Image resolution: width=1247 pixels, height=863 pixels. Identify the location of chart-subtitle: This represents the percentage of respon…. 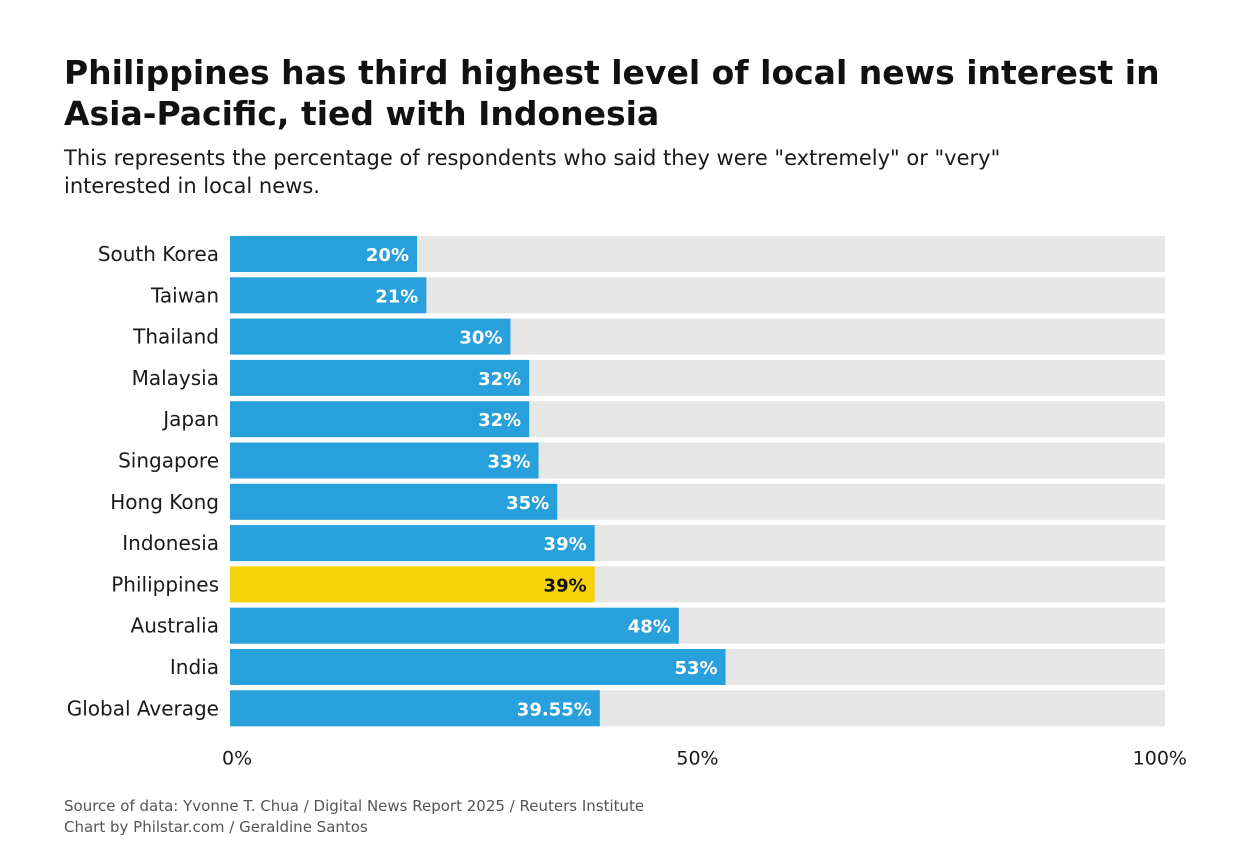
(532, 172).